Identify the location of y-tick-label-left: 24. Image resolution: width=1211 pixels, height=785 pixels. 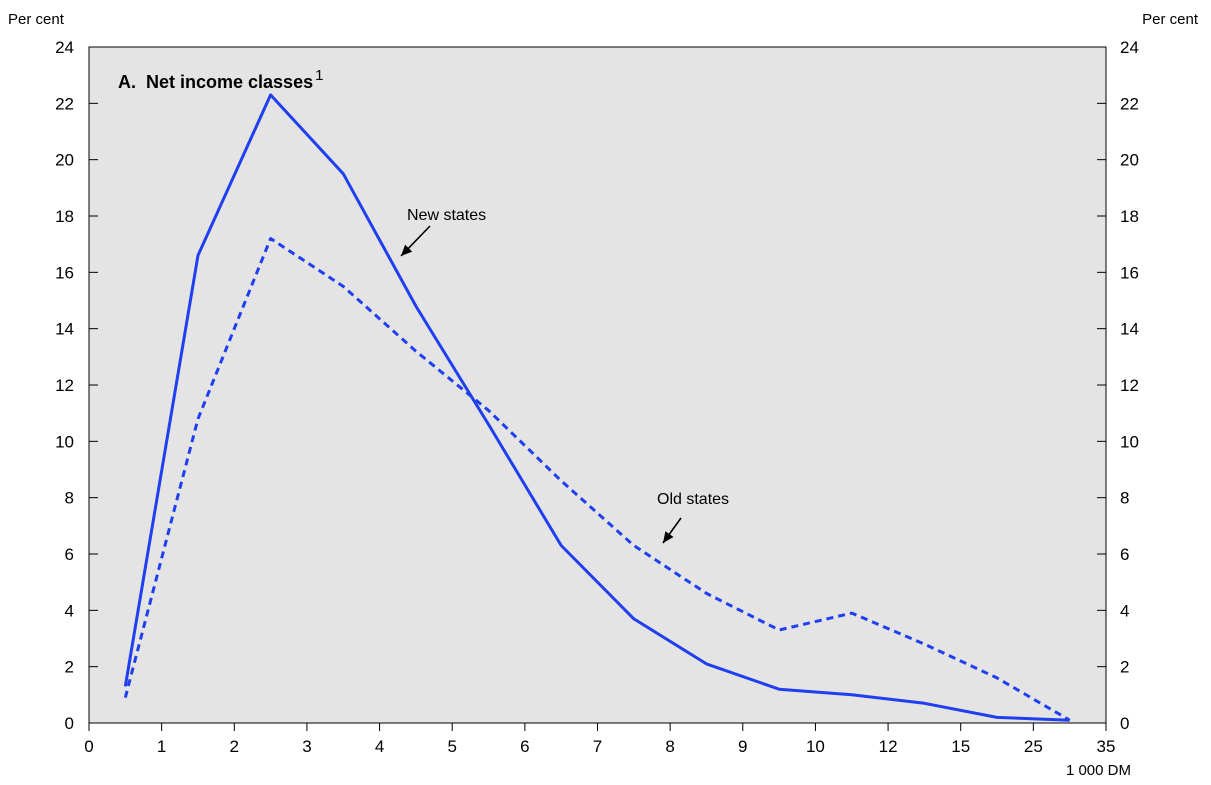
(64, 47).